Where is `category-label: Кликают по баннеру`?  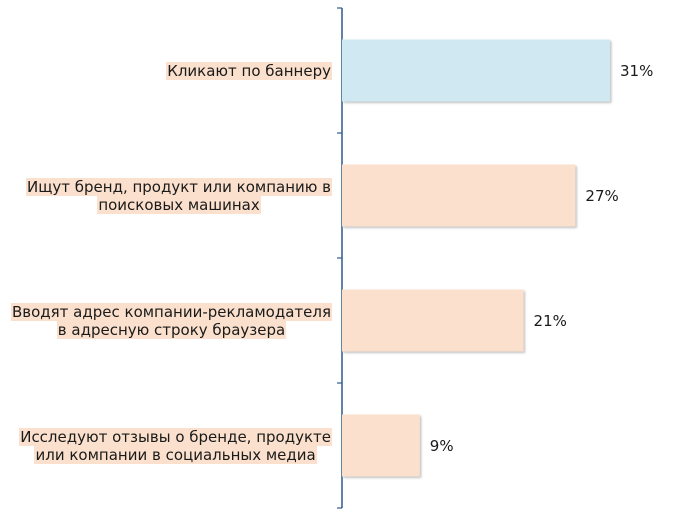 category-label: Кликают по баннеру is located at coordinates (249, 70).